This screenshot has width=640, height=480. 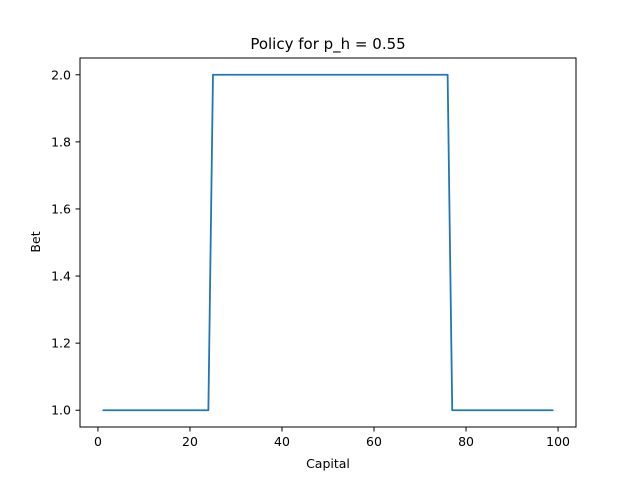 What do you see at coordinates (282, 441) in the screenshot?
I see `x-tick-label: 40` at bounding box center [282, 441].